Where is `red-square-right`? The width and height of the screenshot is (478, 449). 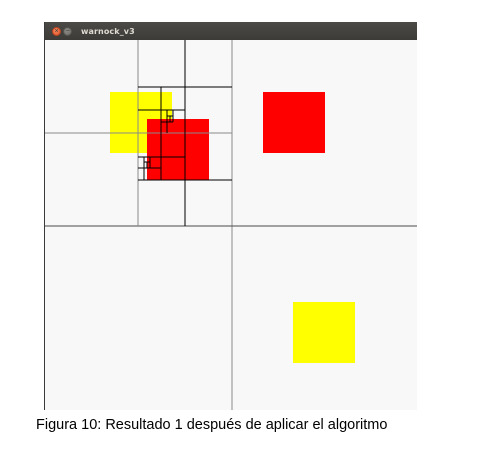
red-square-right is located at coordinates (294, 122).